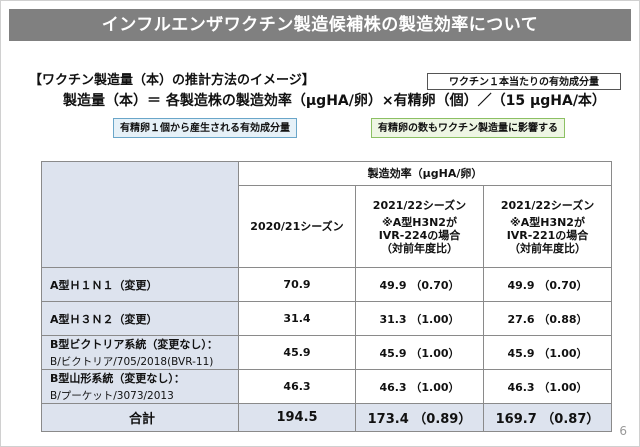 Image resolution: width=640 pixels, height=447 pixels. Describe the element at coordinates (297, 226) in the screenshot. I see `column-header: 2020/21シーズン` at that location.